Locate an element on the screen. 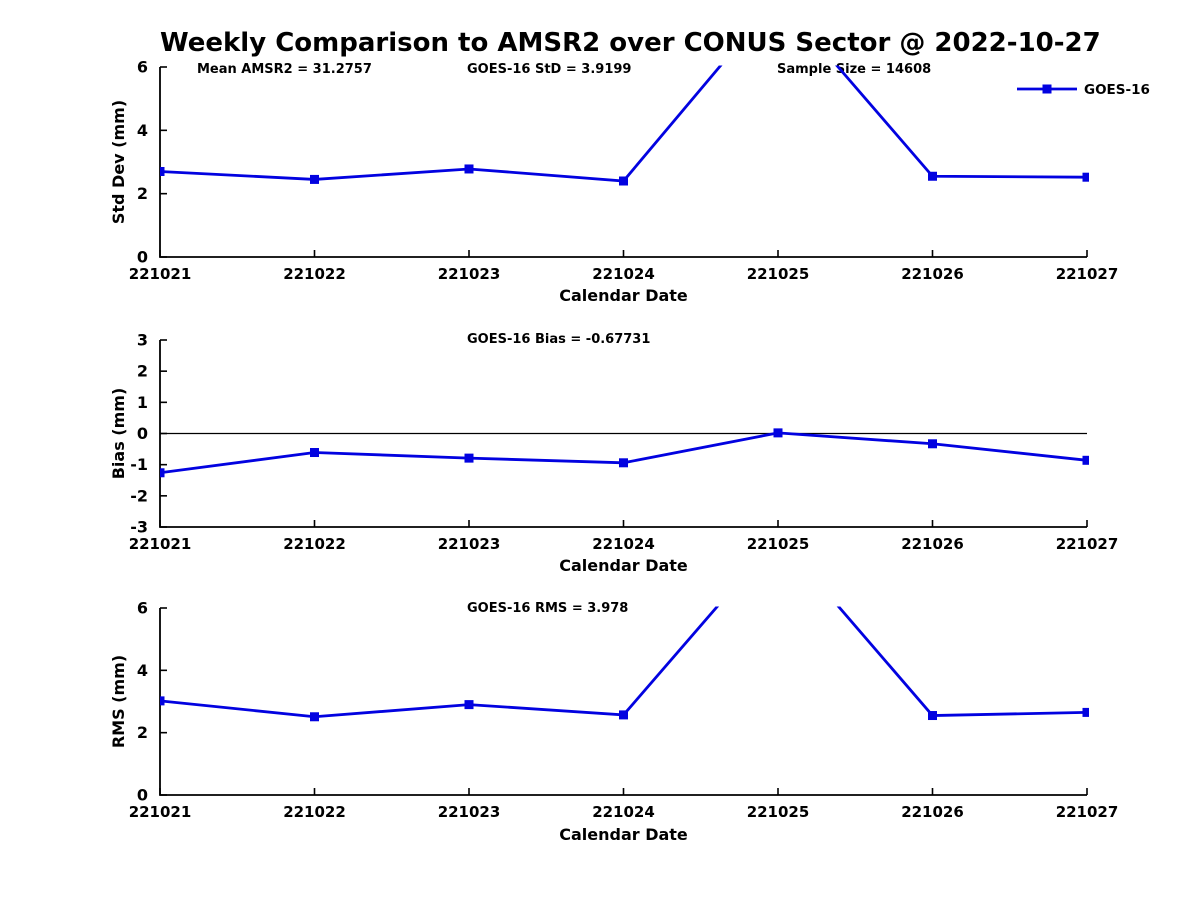 The width and height of the screenshot is (1200, 900). y-tick-label: -2 is located at coordinates (139, 495).